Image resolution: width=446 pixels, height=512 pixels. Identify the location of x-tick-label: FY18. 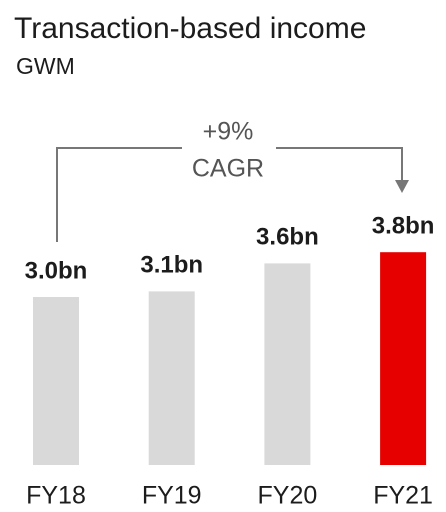
(56, 496).